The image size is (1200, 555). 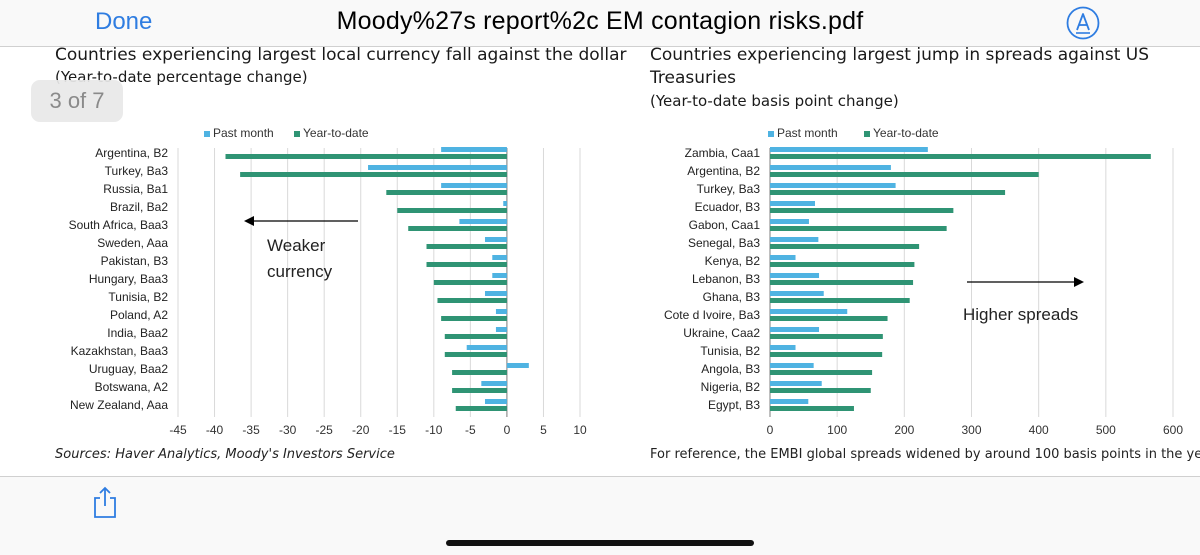 What do you see at coordinates (1173, 430) in the screenshot?
I see `x-tick-label: 600` at bounding box center [1173, 430].